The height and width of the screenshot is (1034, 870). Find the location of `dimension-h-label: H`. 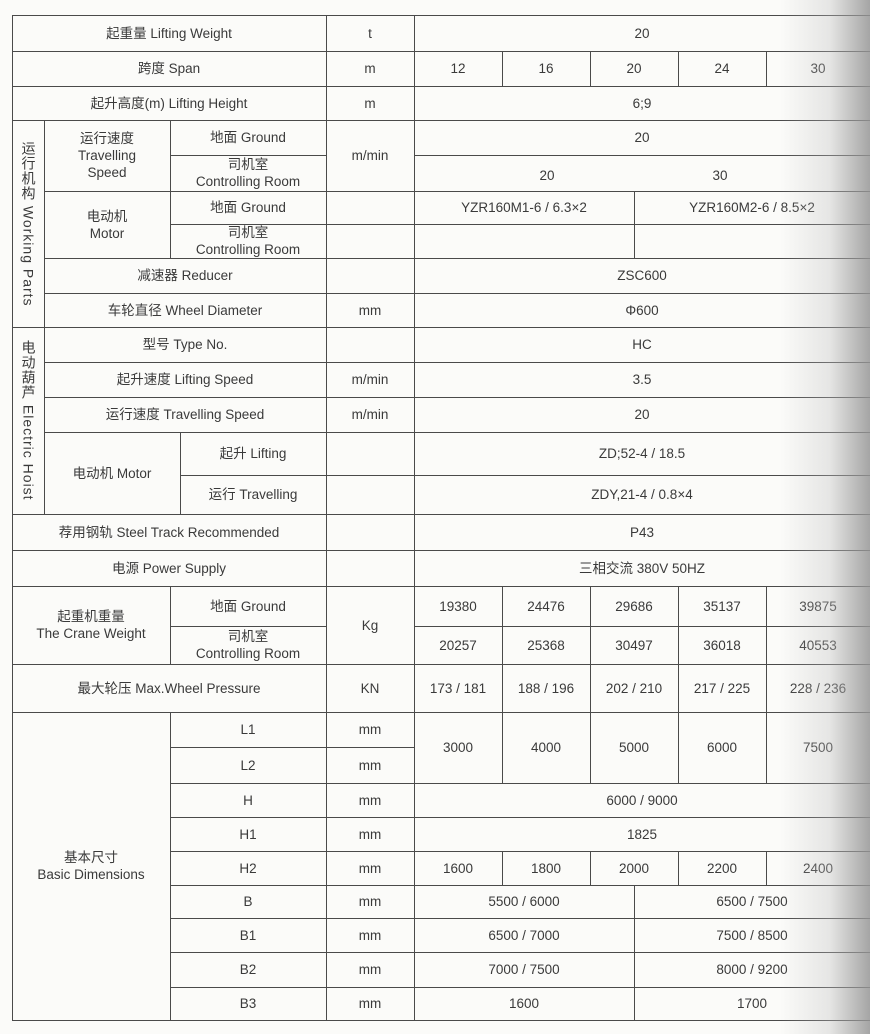

dimension-h-label: H is located at coordinates (248, 800).